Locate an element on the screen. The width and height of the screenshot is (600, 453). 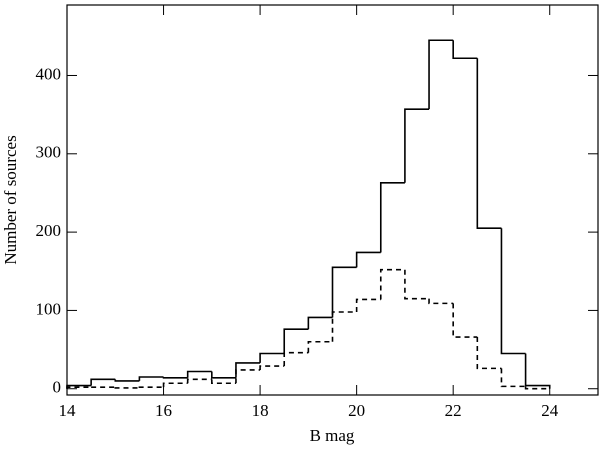
y-axis-title: Number of sources is located at coordinates (10, 199).